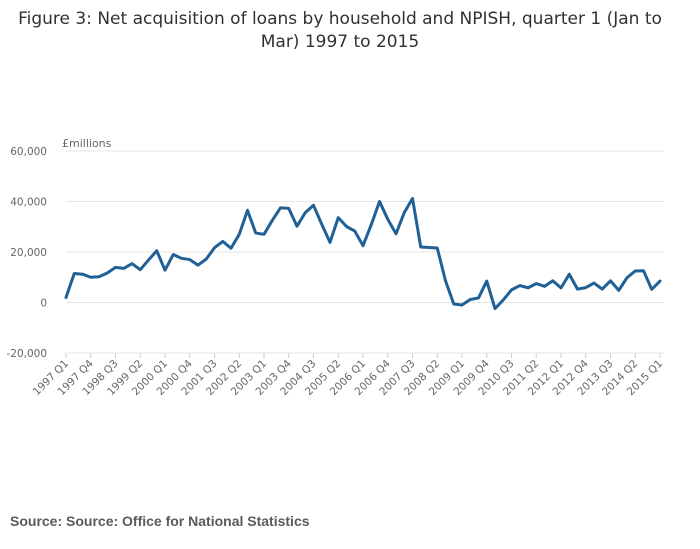 This screenshot has height=549, width=700. Describe the element at coordinates (28, 203) in the screenshot. I see `y-tick-label: 40,000` at that location.